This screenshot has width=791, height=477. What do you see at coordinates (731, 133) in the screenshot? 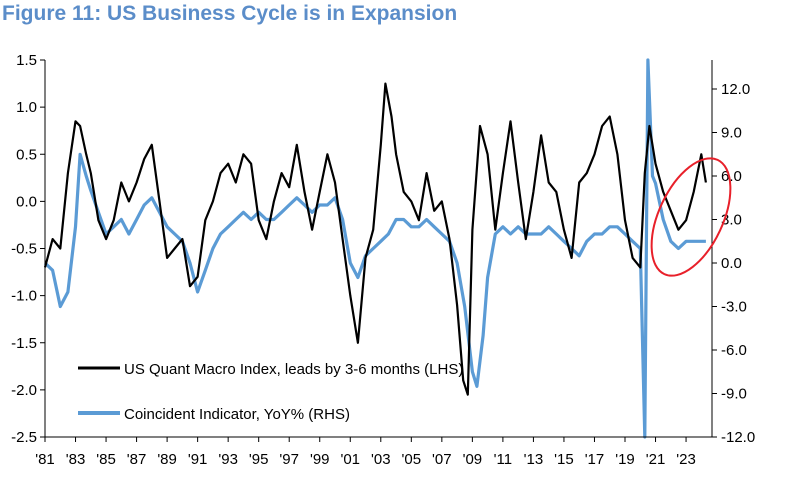
I see `right-tick-label: 9.0` at bounding box center [731, 133].